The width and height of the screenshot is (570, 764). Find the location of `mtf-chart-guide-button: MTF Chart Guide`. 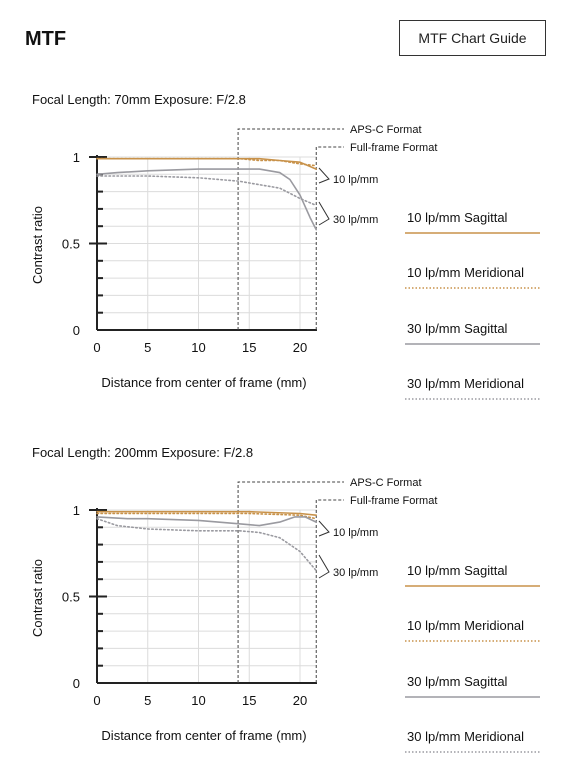

mtf-chart-guide-button: MTF Chart Guide is located at coordinates (472, 38).